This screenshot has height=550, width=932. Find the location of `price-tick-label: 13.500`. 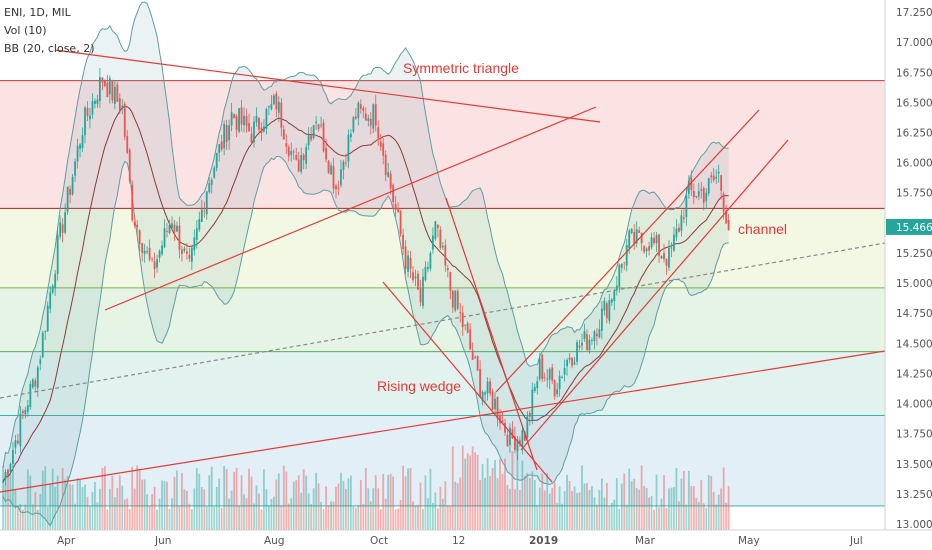

price-tick-label: 13.500 is located at coordinates (914, 465).